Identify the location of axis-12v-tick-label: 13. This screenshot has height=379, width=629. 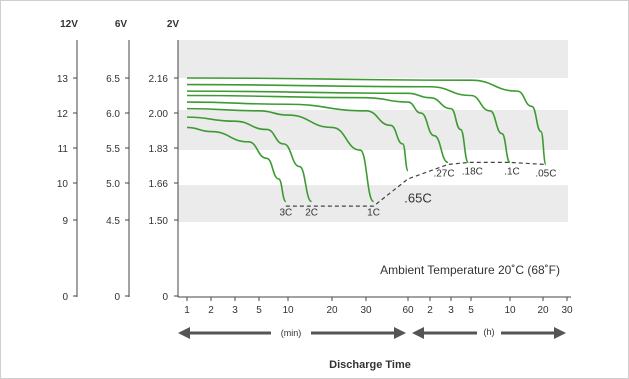
(63, 79).